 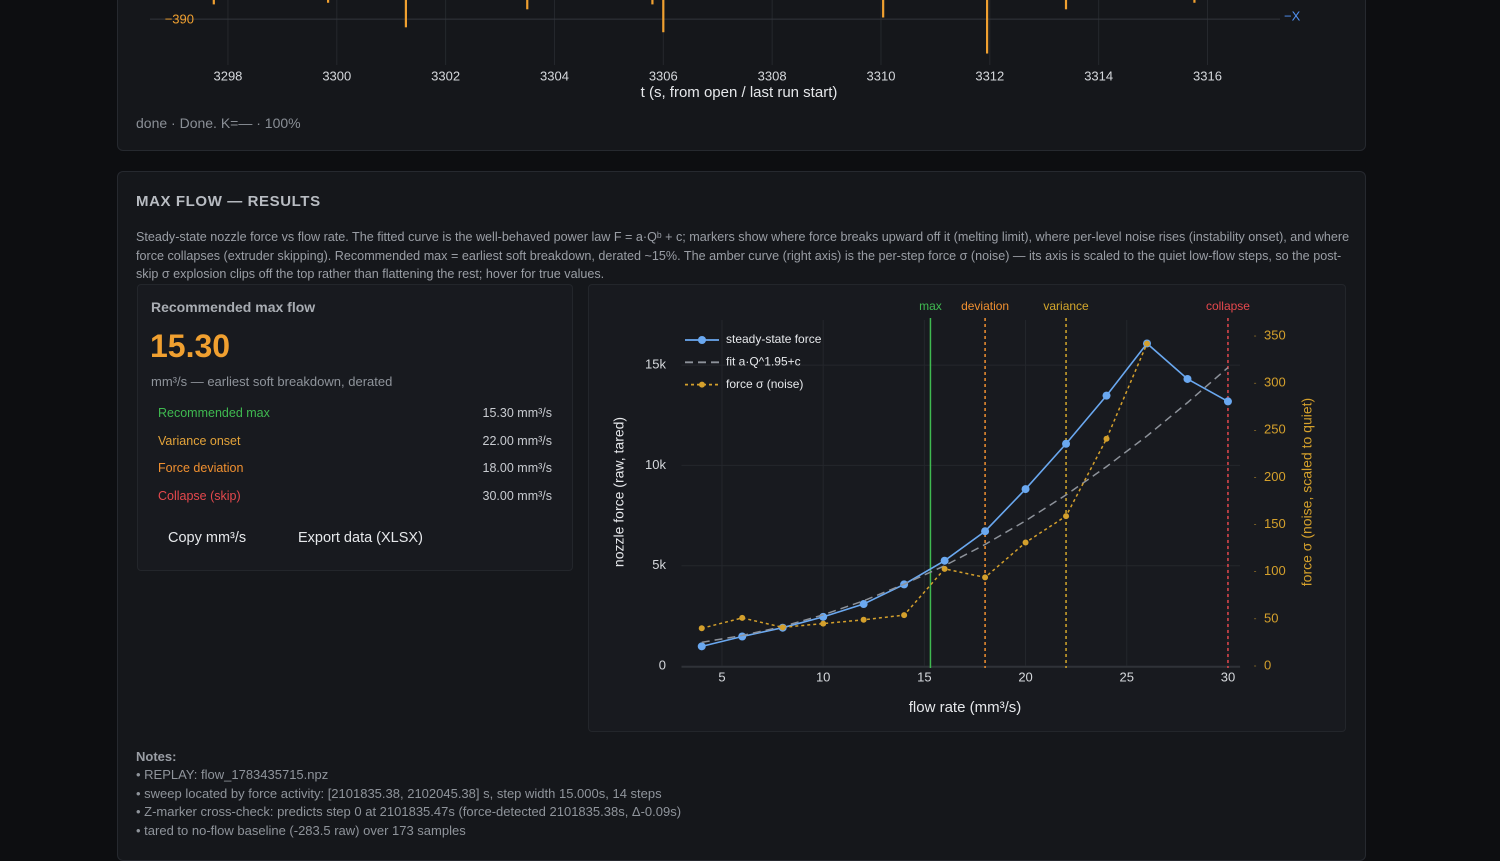 What do you see at coordinates (517, 468) in the screenshot?
I see `row-value: 18.00 mm³/s` at bounding box center [517, 468].